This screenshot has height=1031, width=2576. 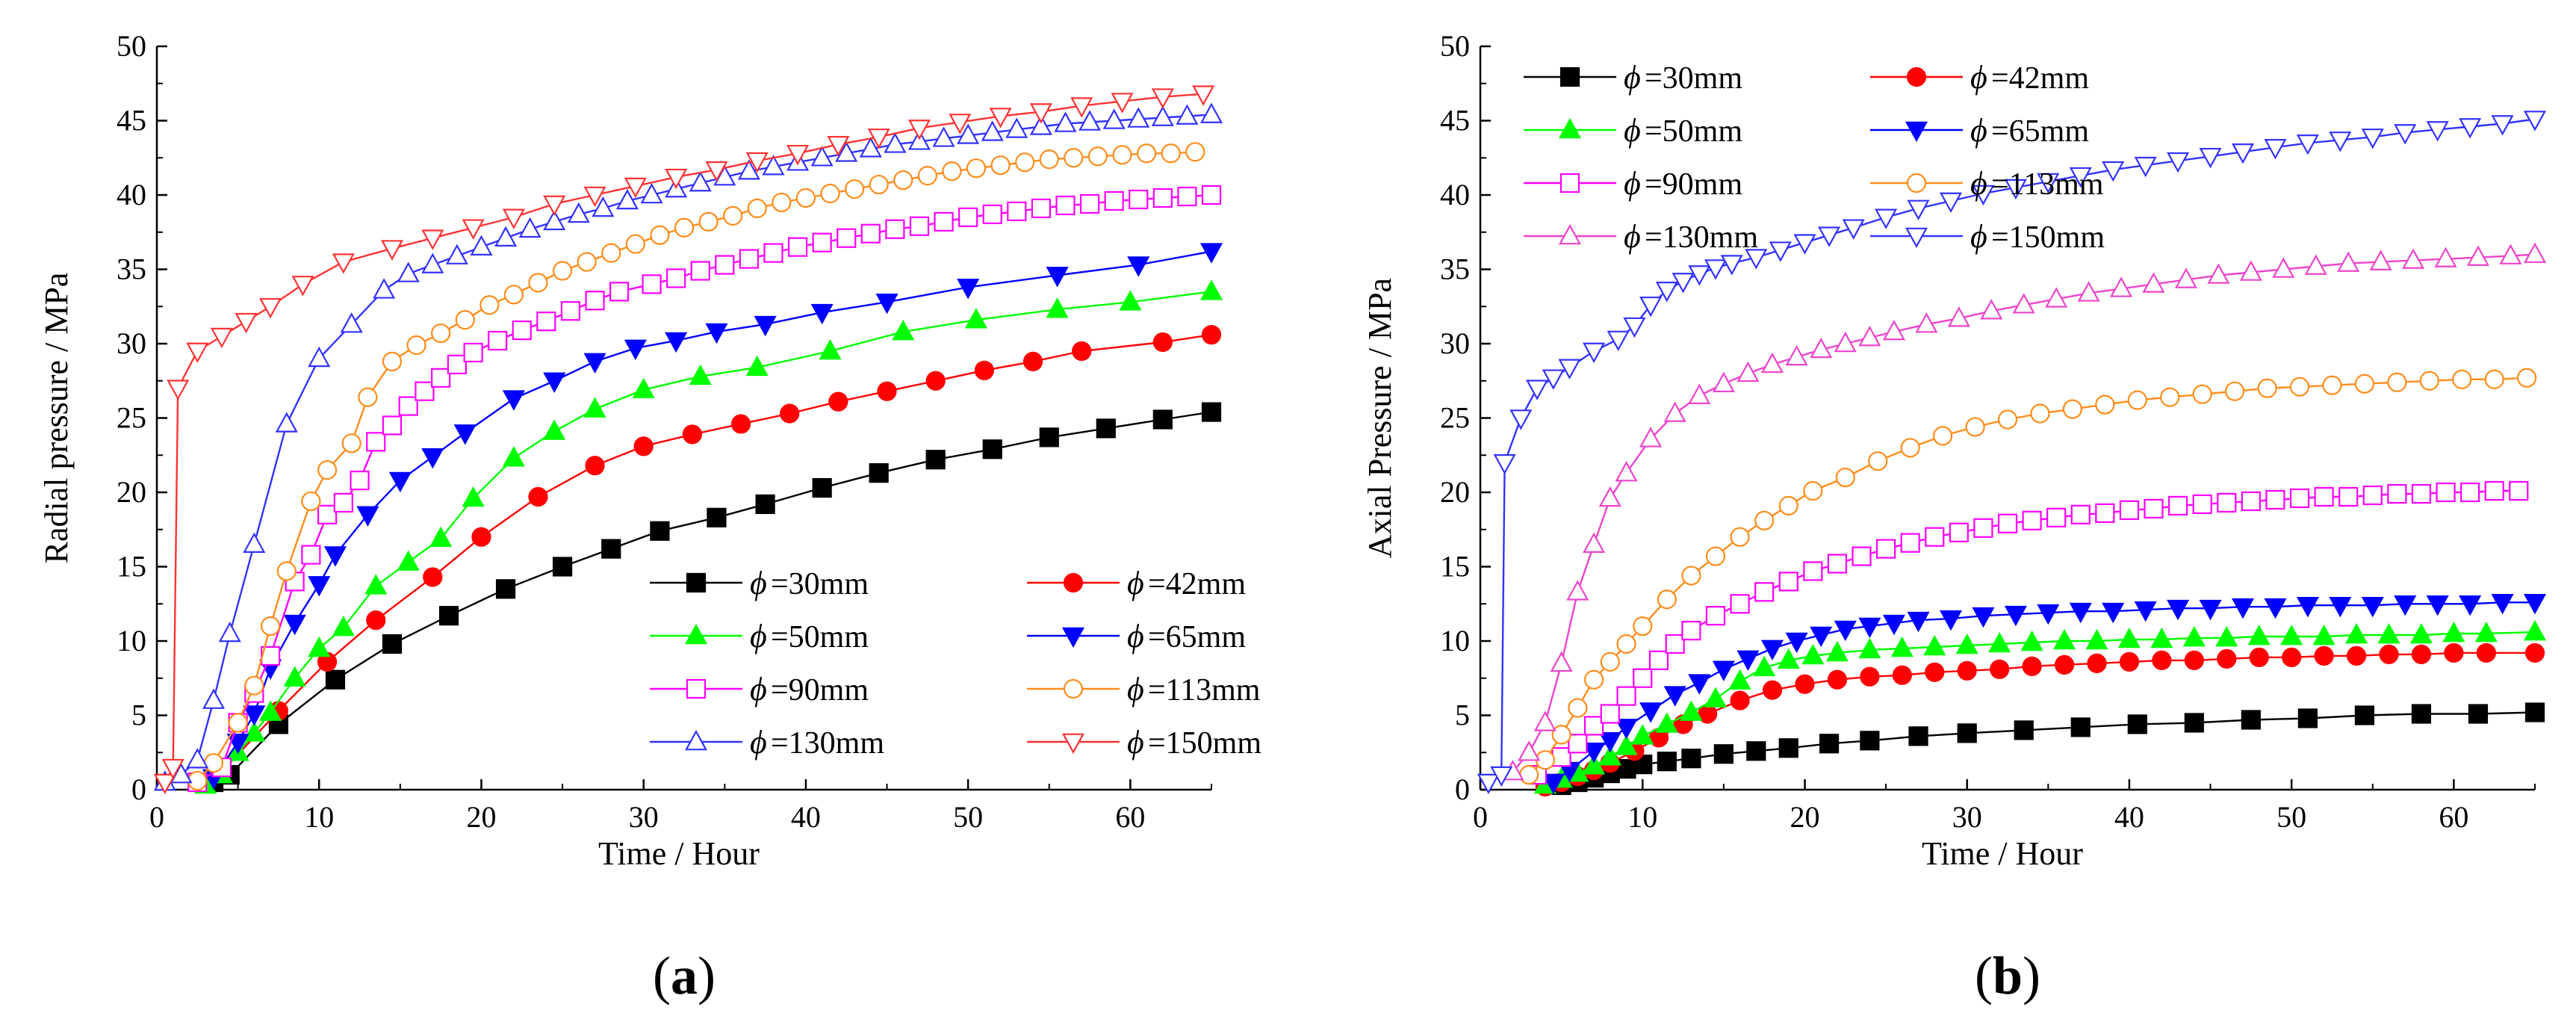 I want to click on legend-label: =113mm, so click(x=1205, y=690).